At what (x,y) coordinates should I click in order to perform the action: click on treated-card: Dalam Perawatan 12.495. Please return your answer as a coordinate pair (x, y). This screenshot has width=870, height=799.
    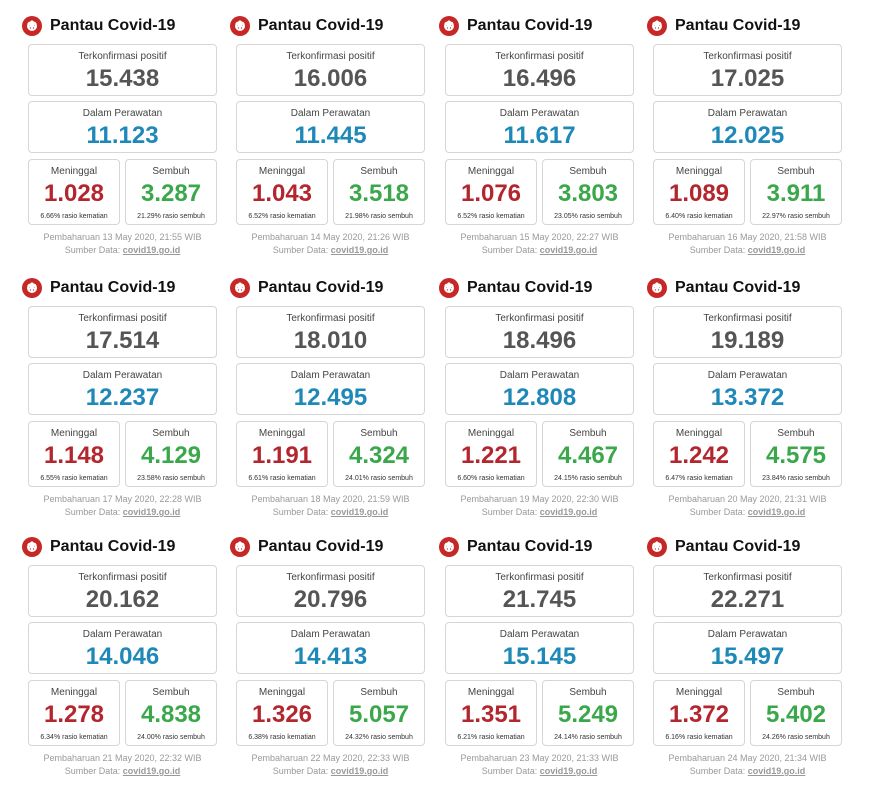
    Looking at the image, I should click on (330, 389).